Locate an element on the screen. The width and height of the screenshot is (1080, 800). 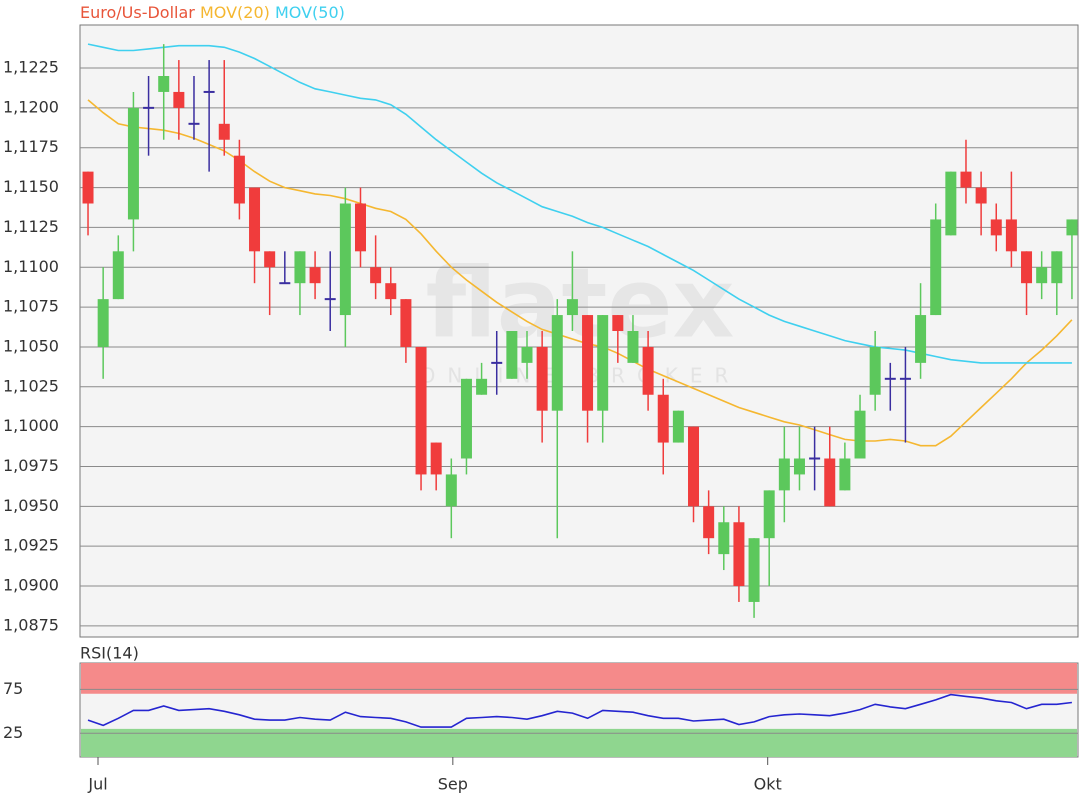
x-tick-label: Jul is located at coordinates (97, 784).